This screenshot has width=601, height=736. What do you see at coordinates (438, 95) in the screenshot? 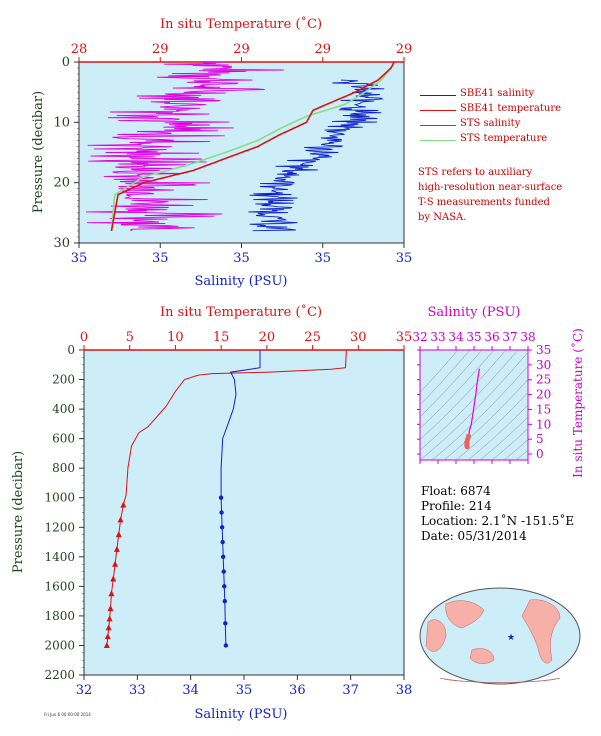
I see `legend-swatch-sbe41-salinity` at bounding box center [438, 95].